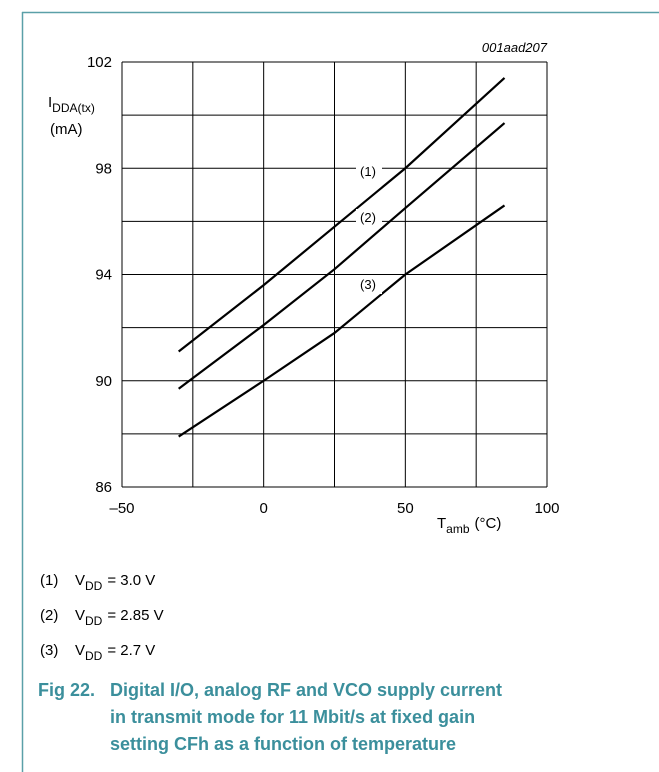  What do you see at coordinates (263, 508) in the screenshot?
I see `x-tick-label: 0` at bounding box center [263, 508].